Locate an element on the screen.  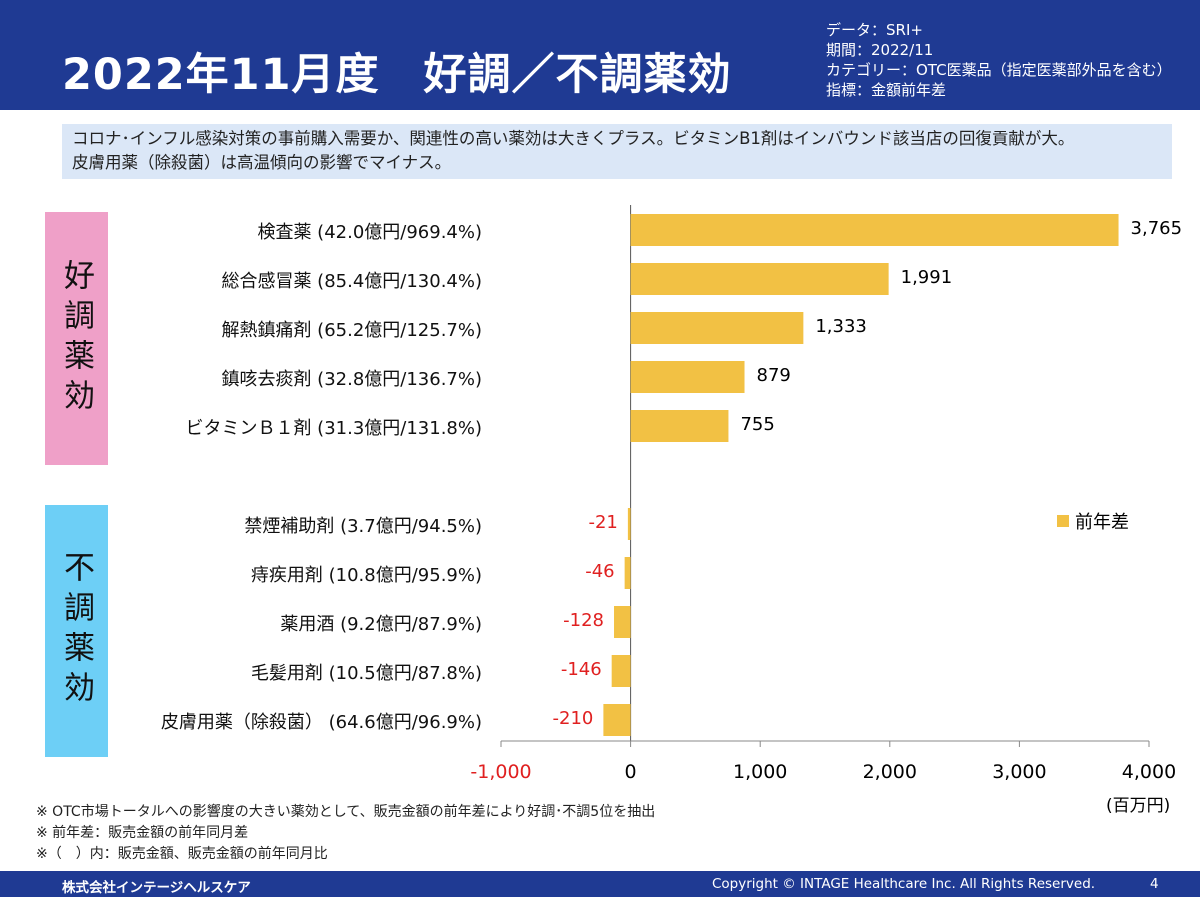
summary-line: 皮膚用薬（除殺菌）は高温傾向の影響でマイナス。 is located at coordinates (262, 162).